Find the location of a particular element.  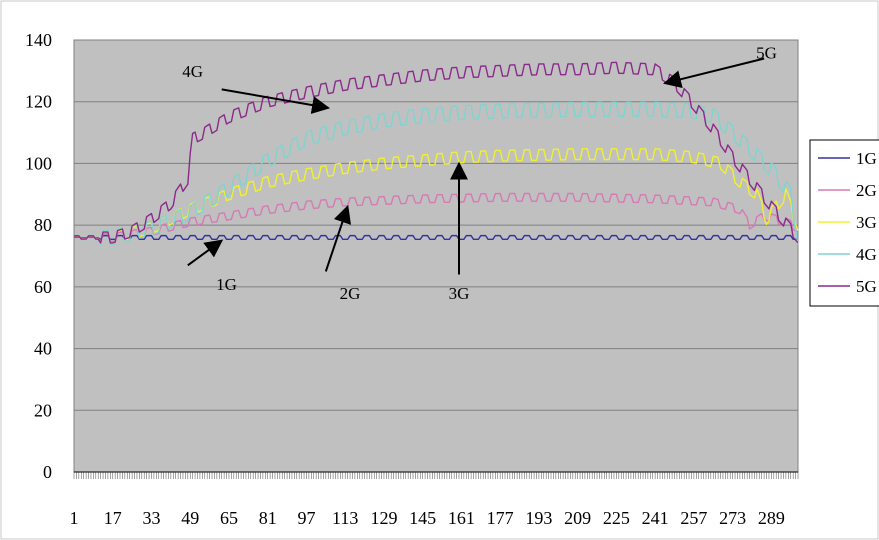

x-tick-label: 241 is located at coordinates (655, 518).